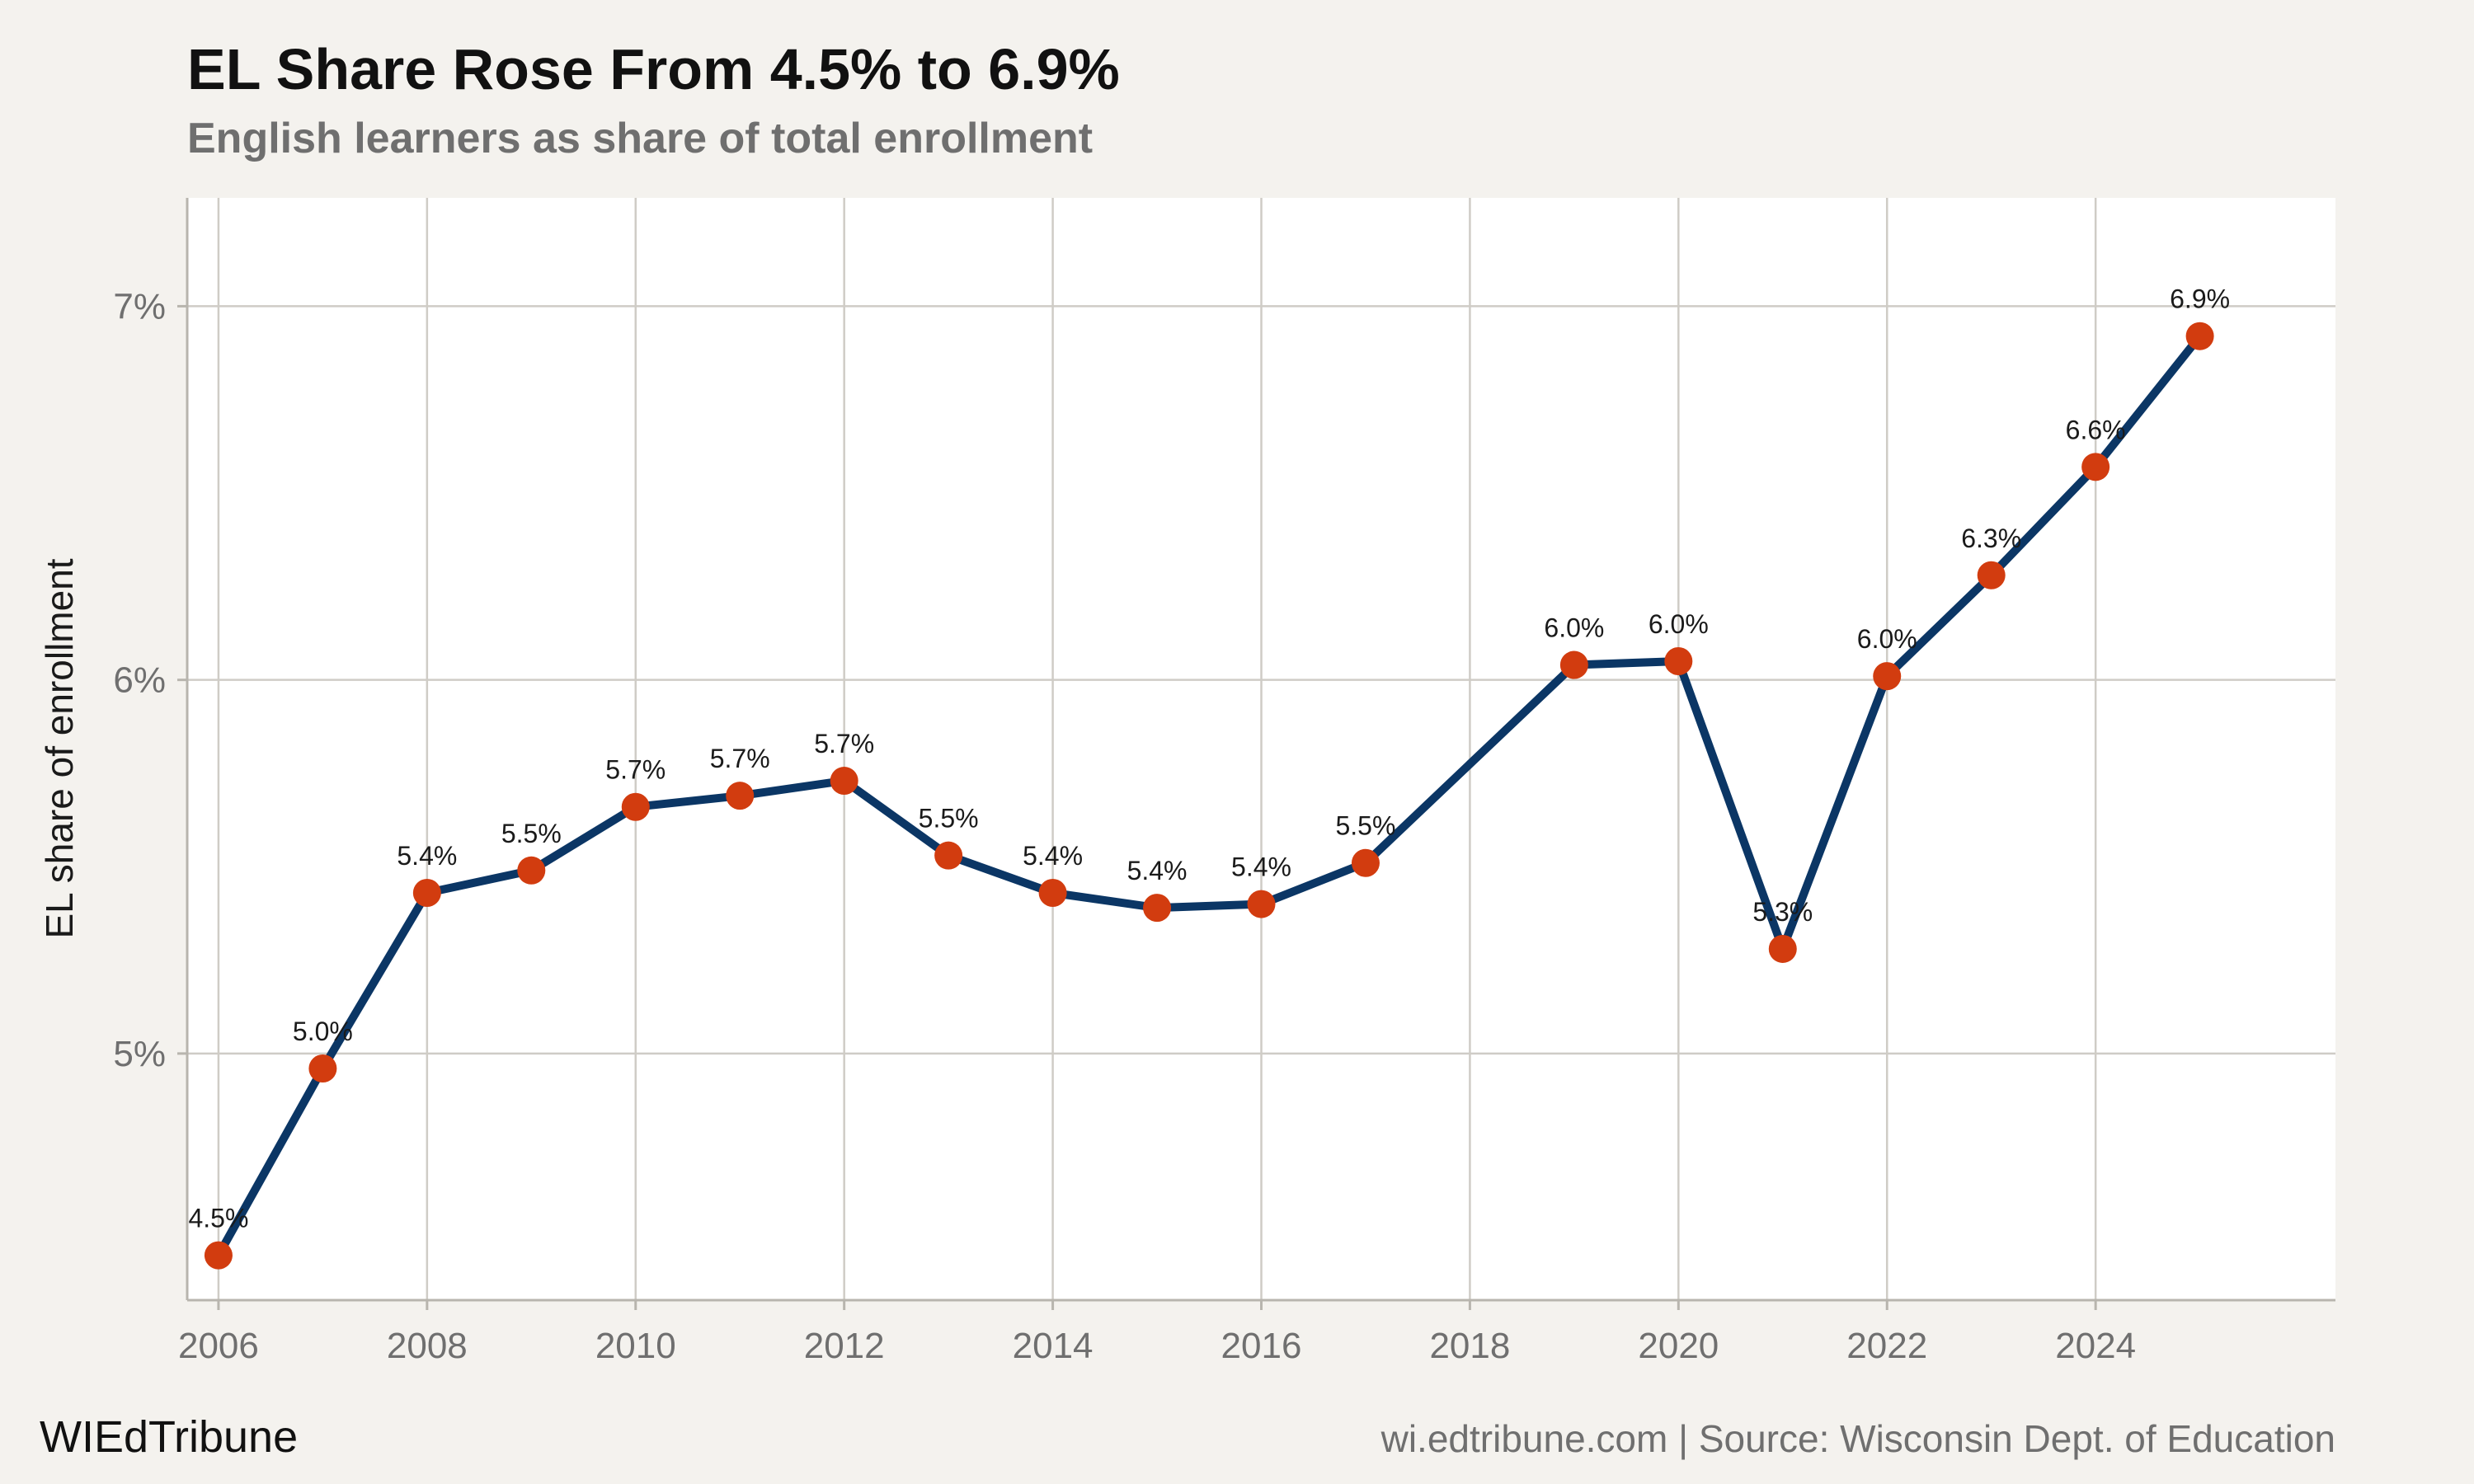 The width and height of the screenshot is (2474, 1484). Describe the element at coordinates (1365, 863) in the screenshot. I see `data-point-2017` at that location.